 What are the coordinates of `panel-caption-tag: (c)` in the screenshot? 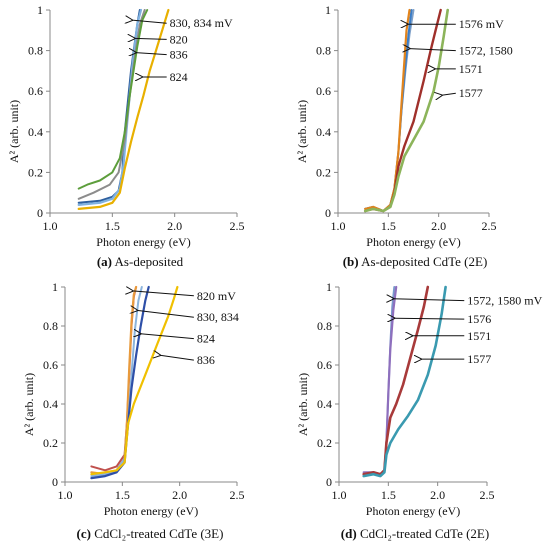 It's located at (84, 533).